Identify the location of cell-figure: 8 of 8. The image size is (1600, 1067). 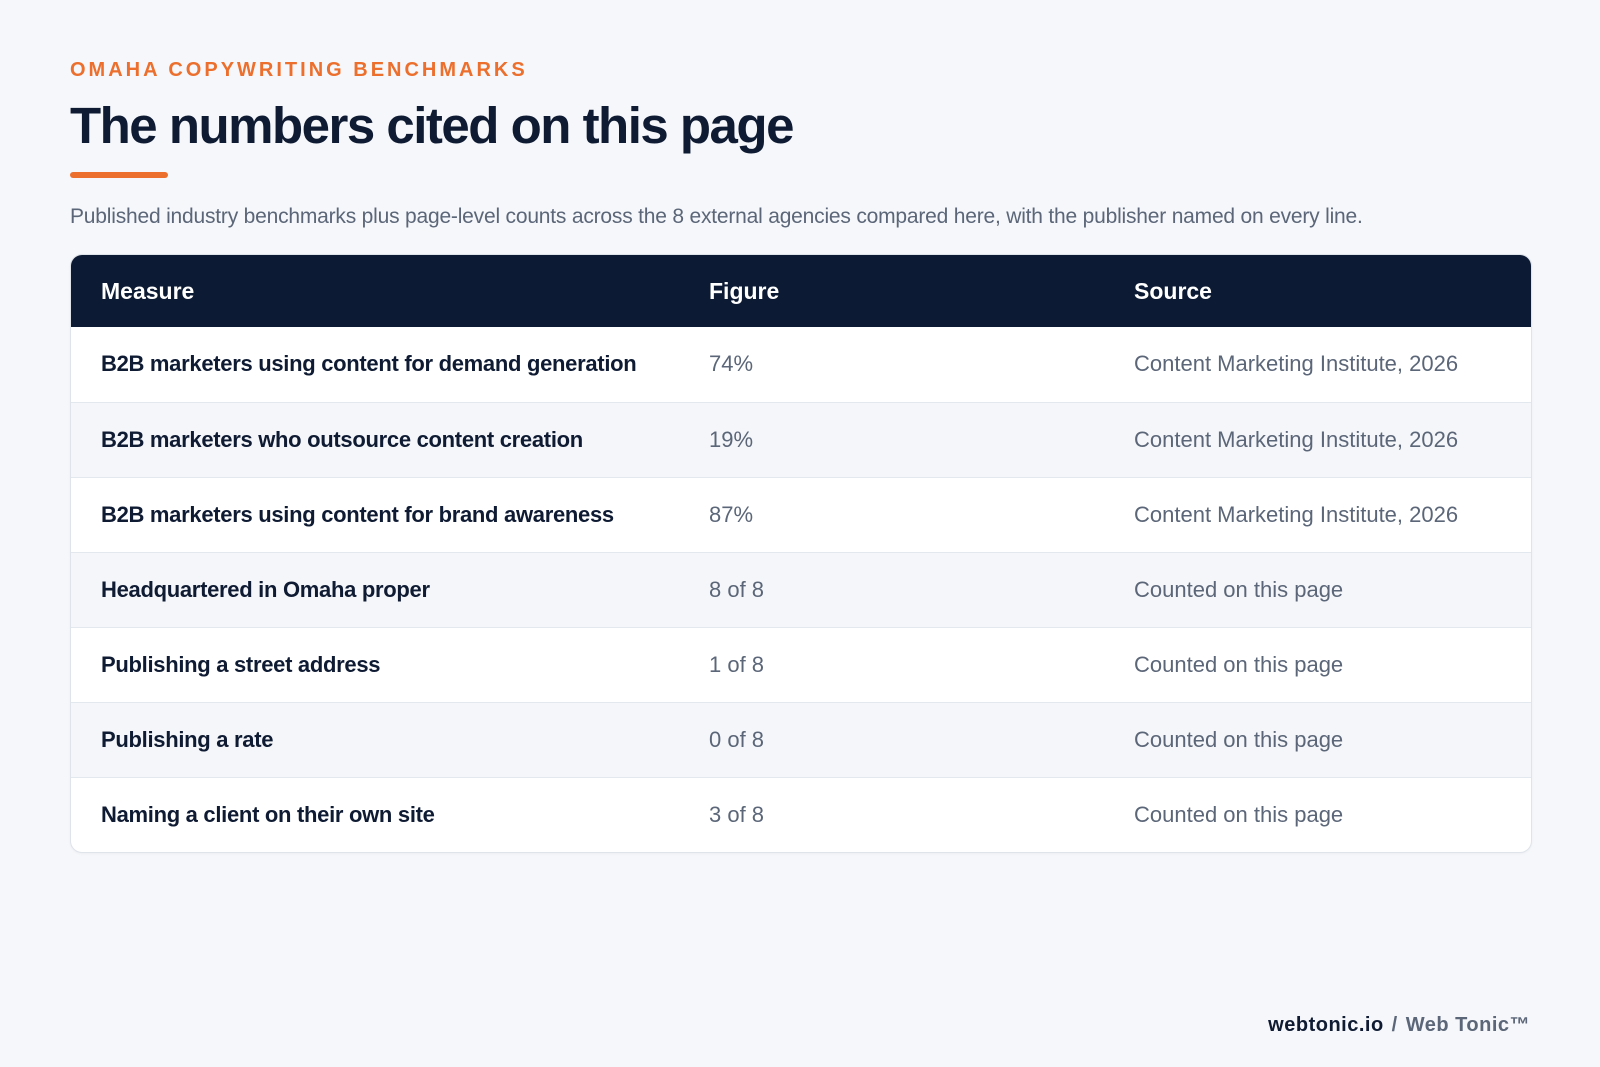
(737, 589).